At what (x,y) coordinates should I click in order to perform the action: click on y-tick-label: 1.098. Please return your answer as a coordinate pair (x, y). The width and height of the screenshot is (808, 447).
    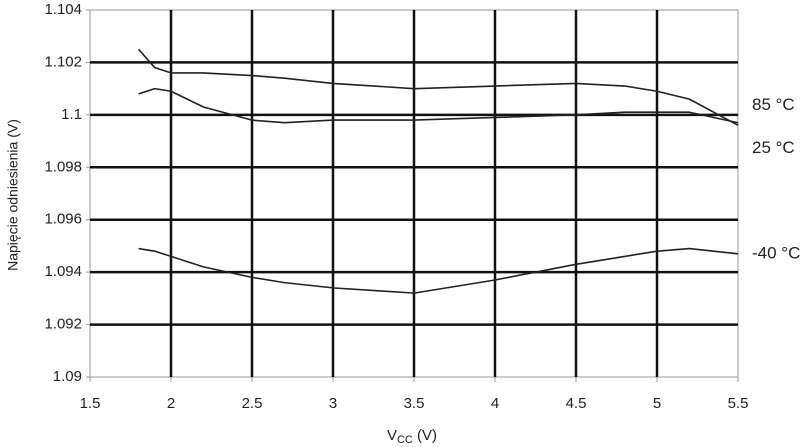
    Looking at the image, I should click on (63, 166).